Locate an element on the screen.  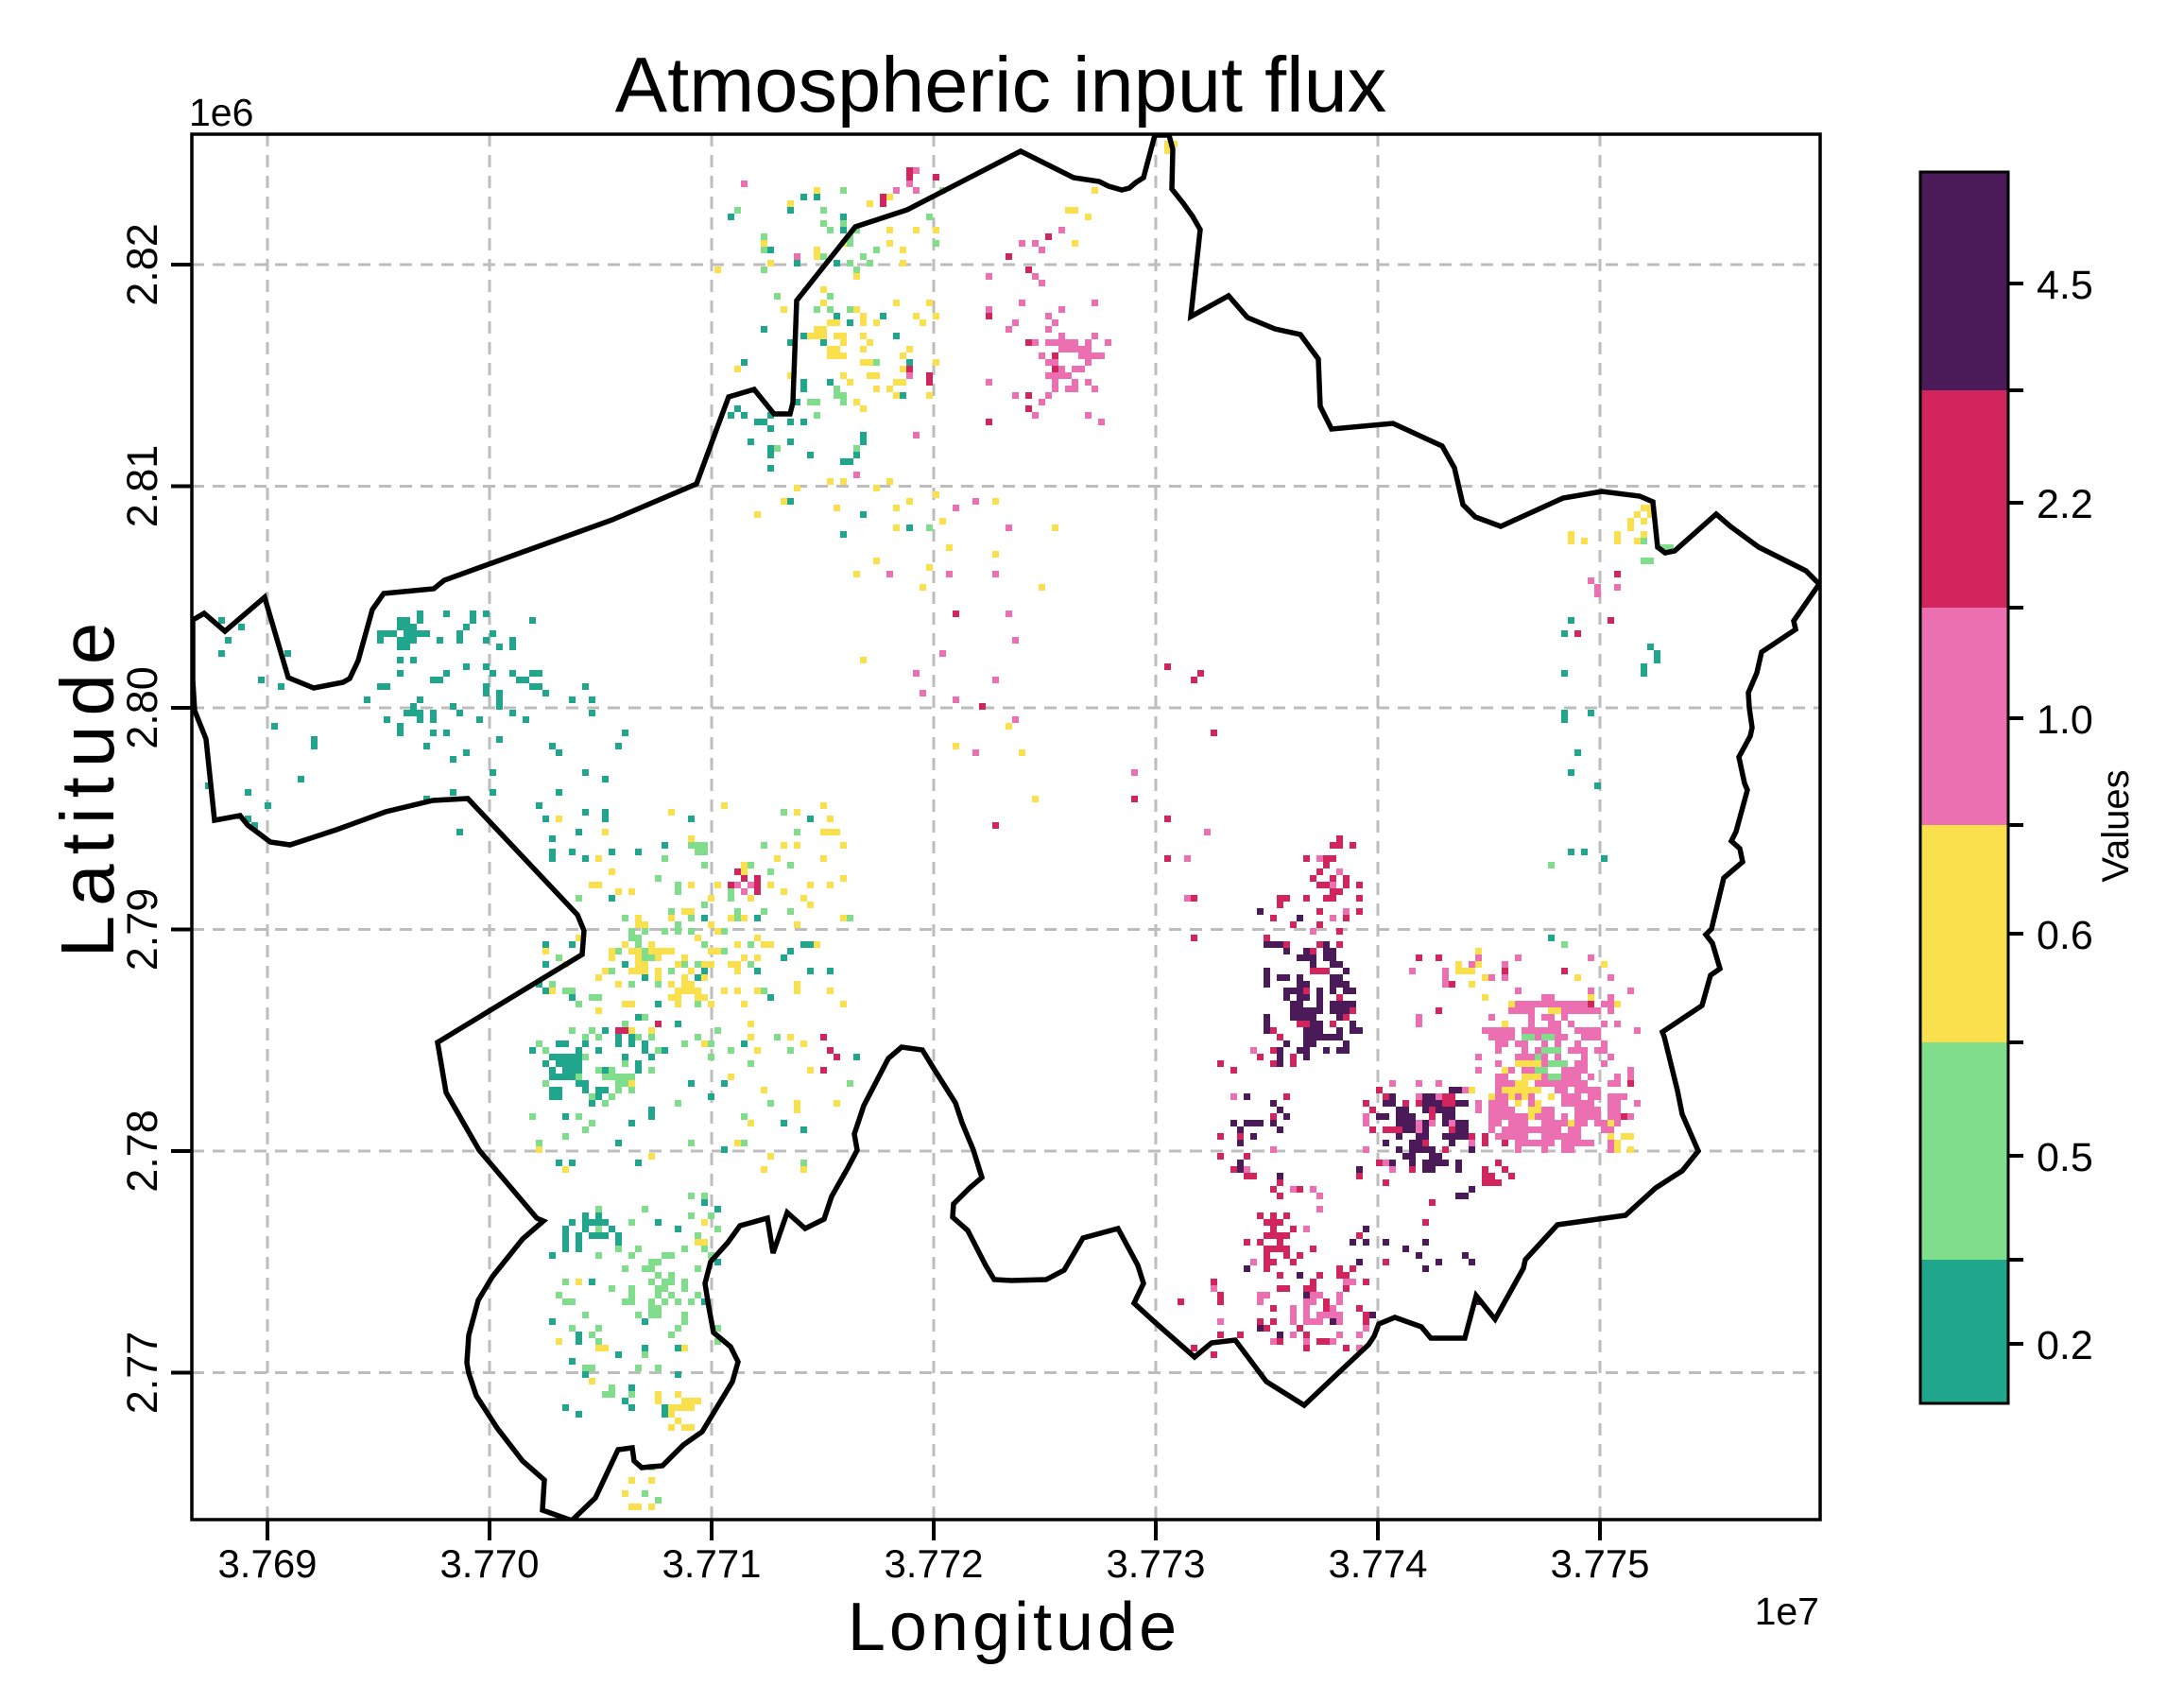
svg-text: 1e7 is located at coordinates (1787, 1611).